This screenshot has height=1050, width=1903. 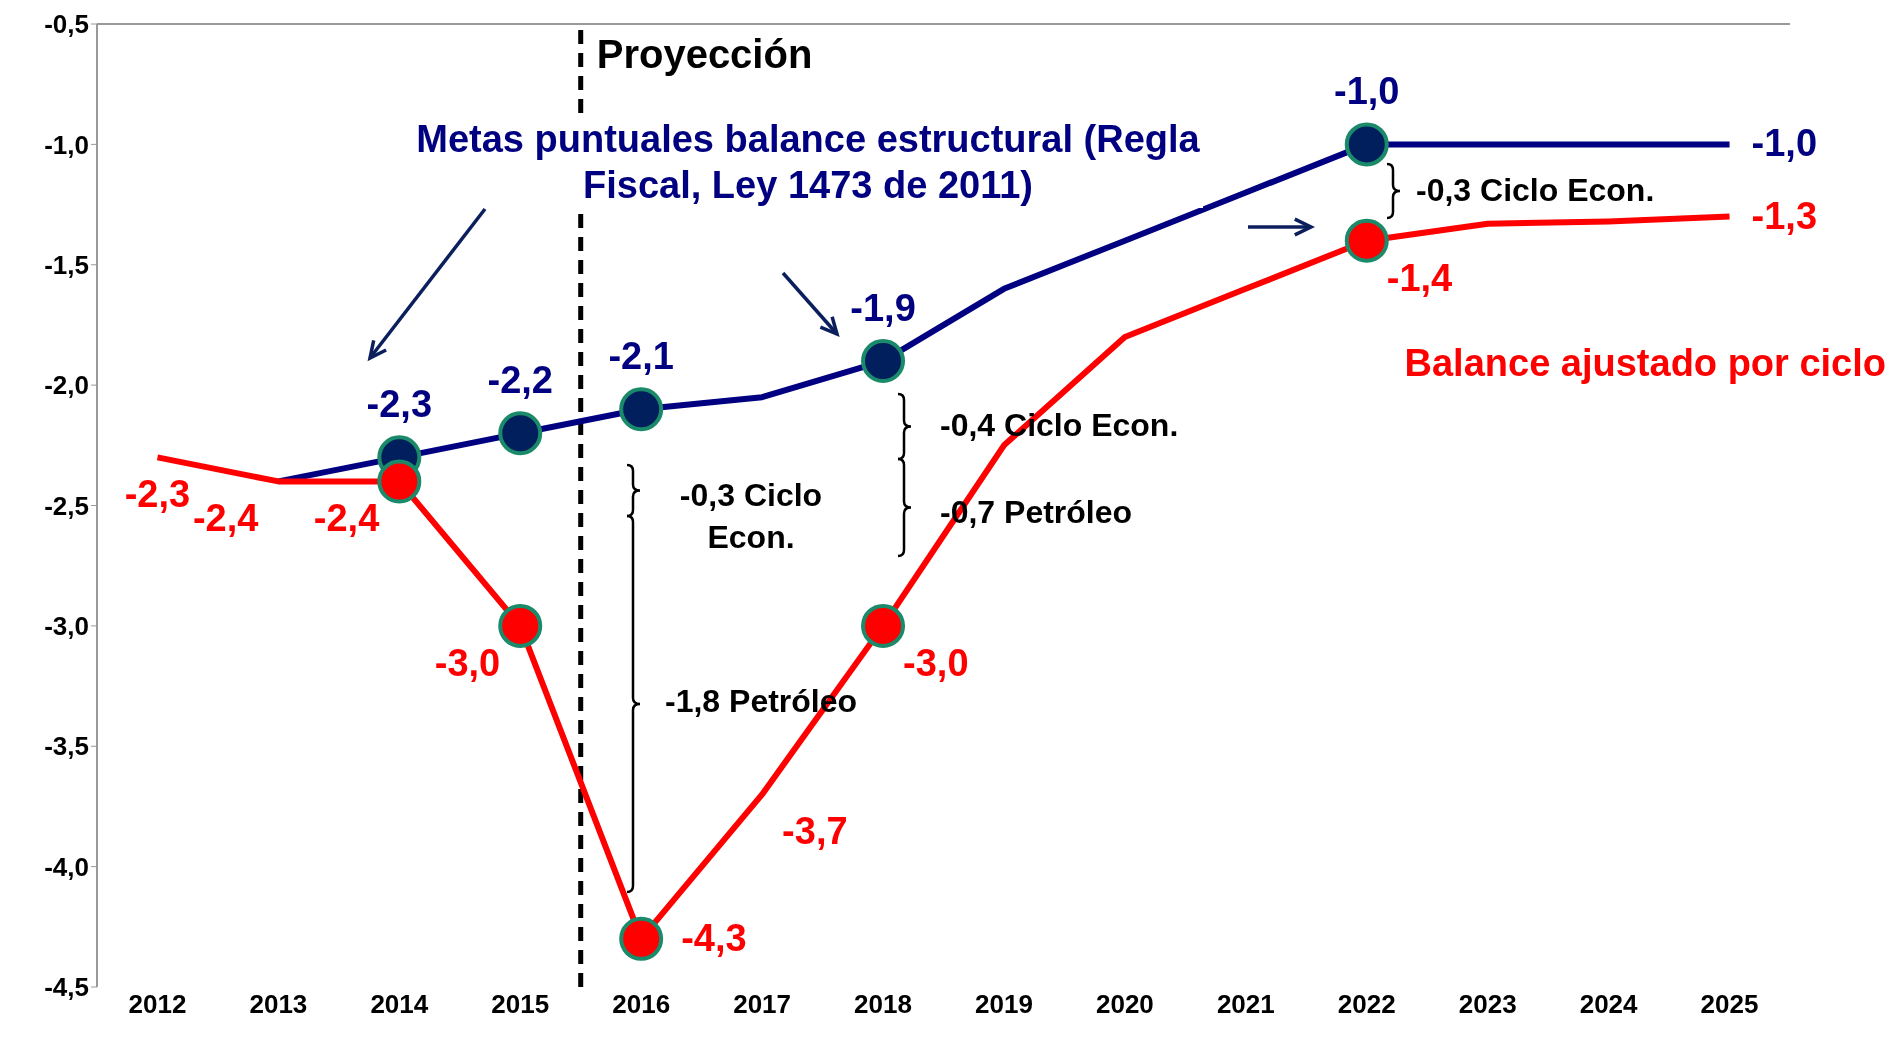 What do you see at coordinates (399, 1004) in the screenshot?
I see `x-tick-label: 2014` at bounding box center [399, 1004].